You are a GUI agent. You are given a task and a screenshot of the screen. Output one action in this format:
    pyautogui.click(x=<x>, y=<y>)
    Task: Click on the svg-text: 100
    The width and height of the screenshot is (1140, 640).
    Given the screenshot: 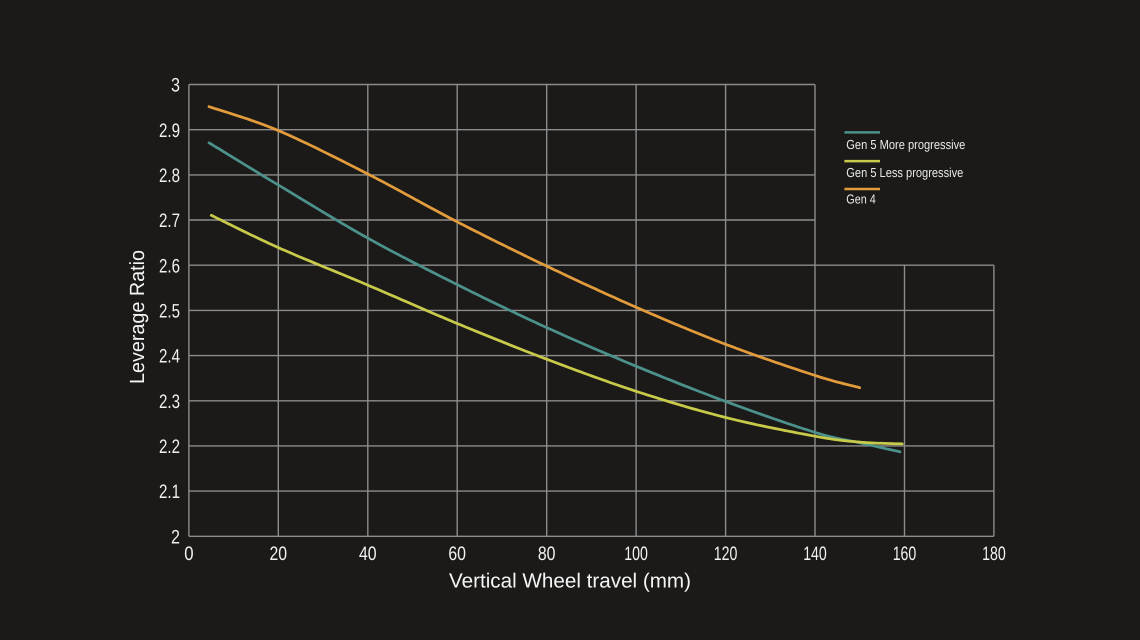 What is the action you would take?
    pyautogui.click(x=636, y=554)
    